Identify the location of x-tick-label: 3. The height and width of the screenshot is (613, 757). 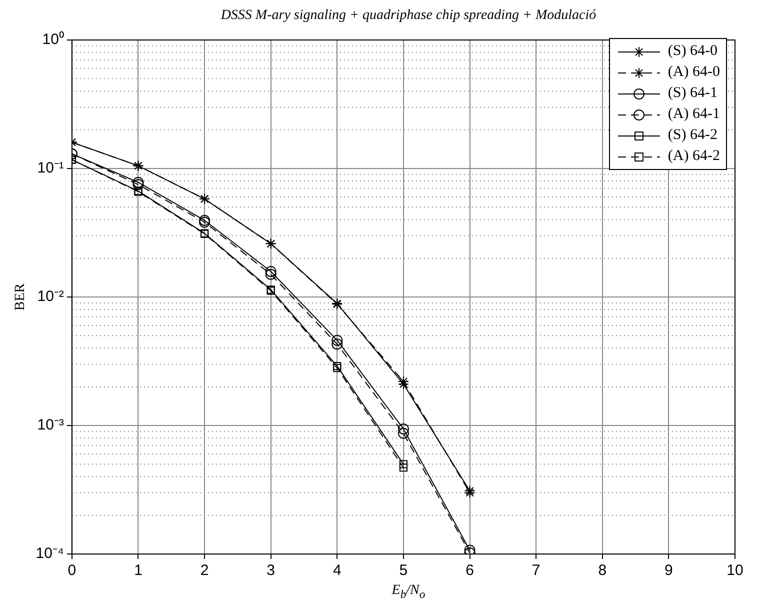
(271, 571).